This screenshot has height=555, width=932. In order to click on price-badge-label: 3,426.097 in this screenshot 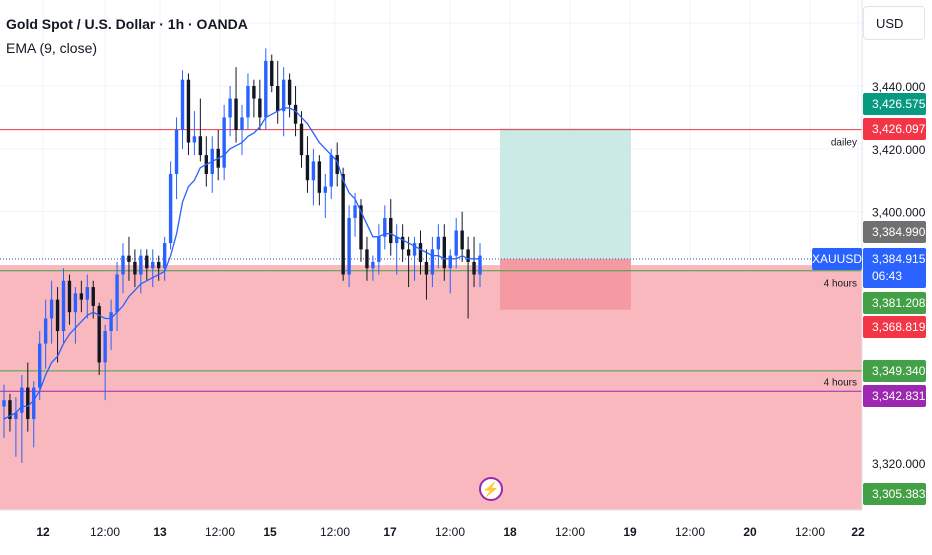, I will do `click(899, 129)`.